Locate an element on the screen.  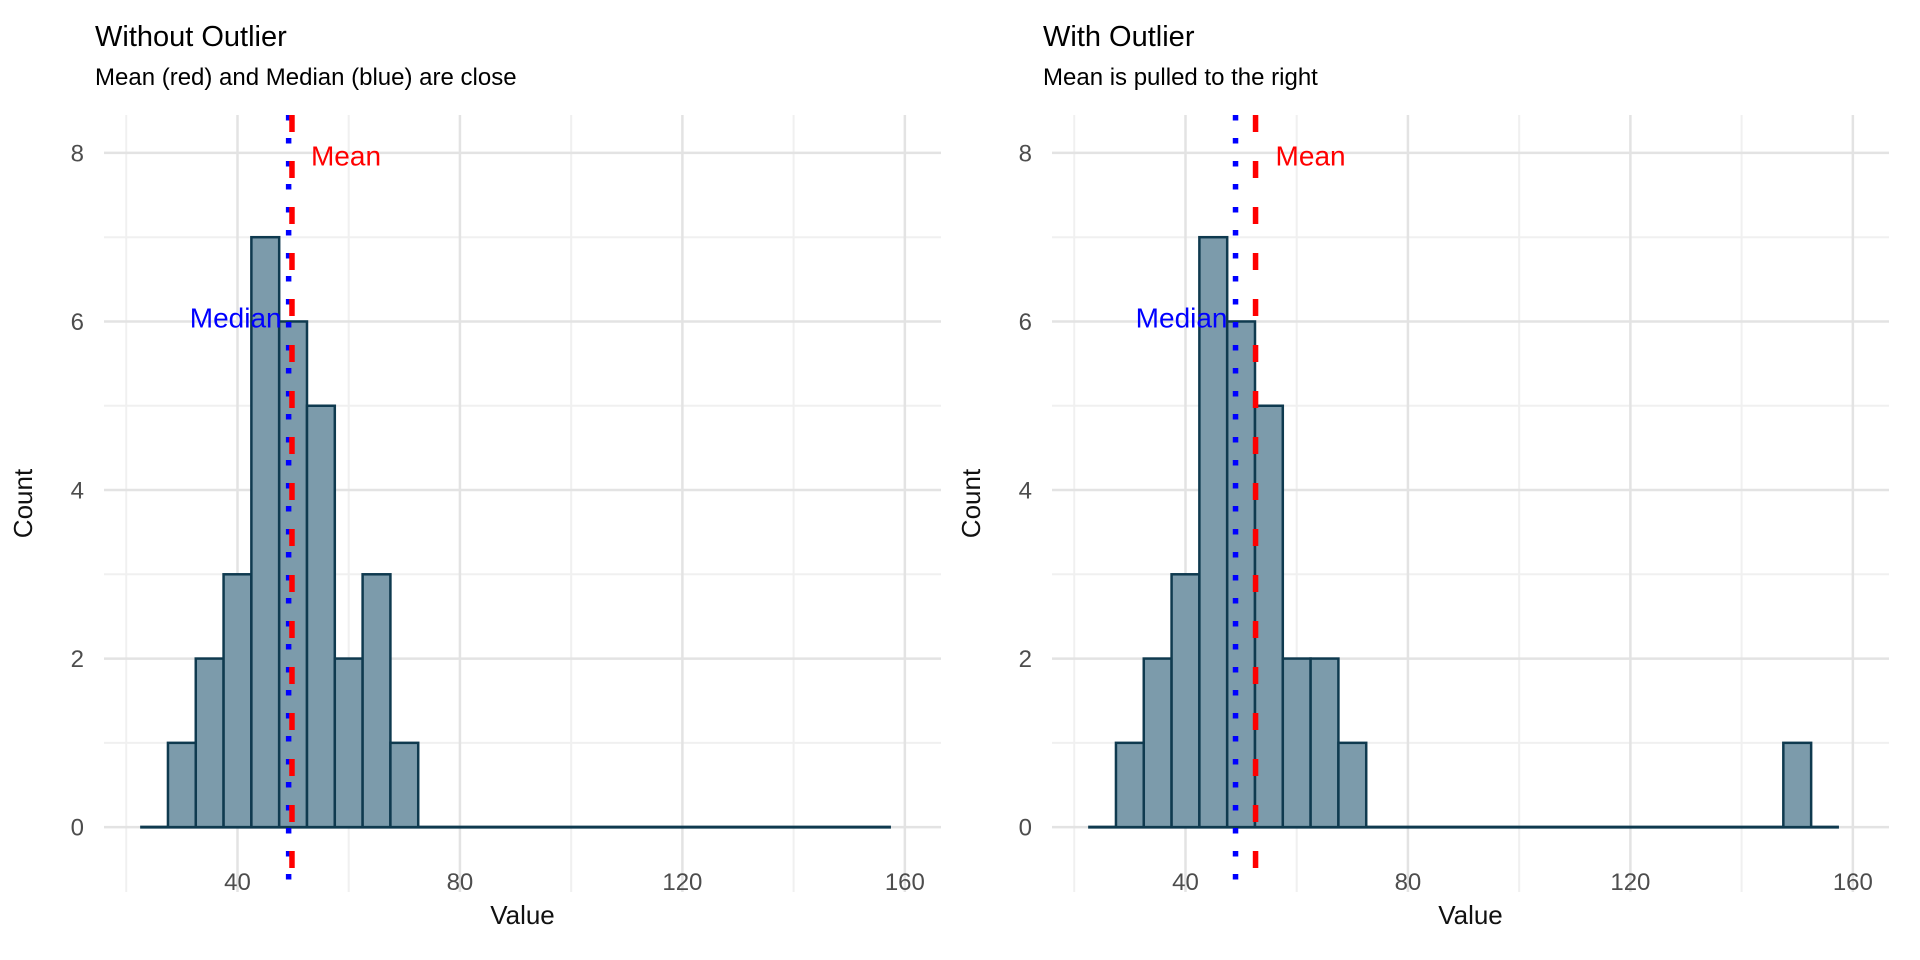
chart-title: Without Outlier is located at coordinates (191, 37).